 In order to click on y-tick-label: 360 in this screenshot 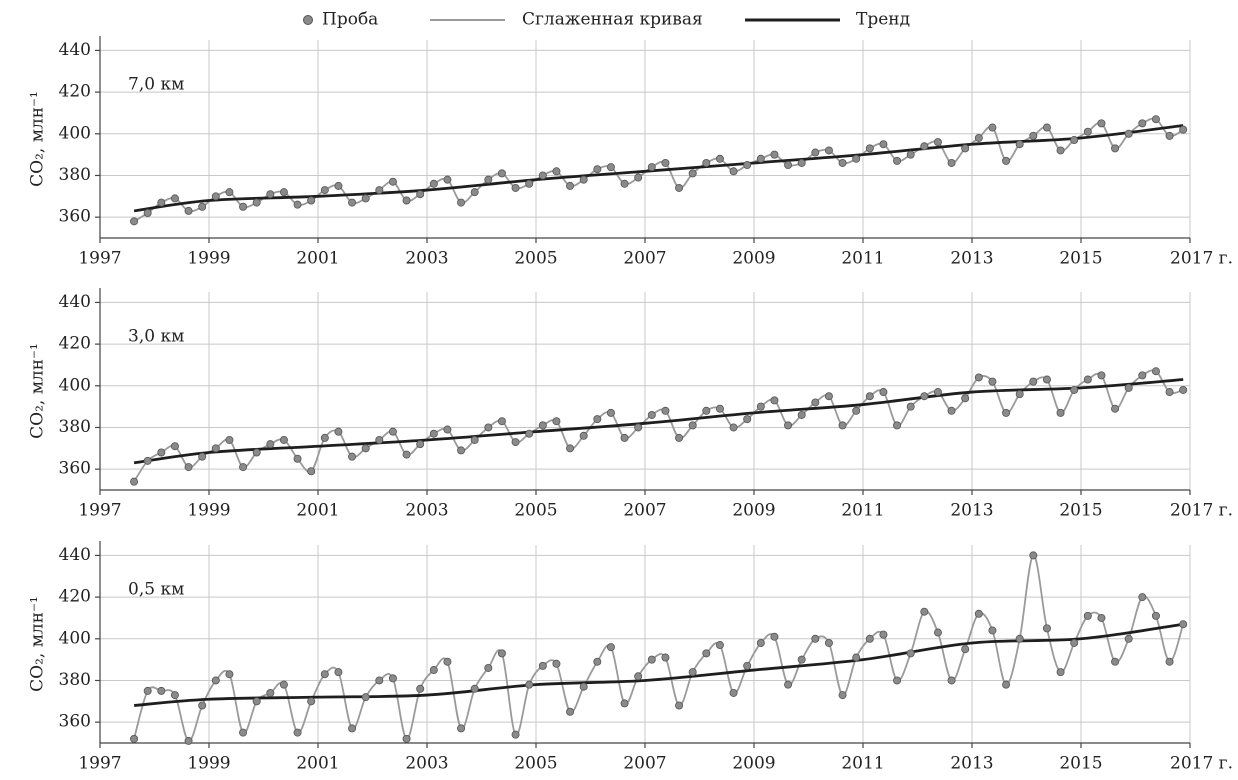, I will do `click(75, 469)`.